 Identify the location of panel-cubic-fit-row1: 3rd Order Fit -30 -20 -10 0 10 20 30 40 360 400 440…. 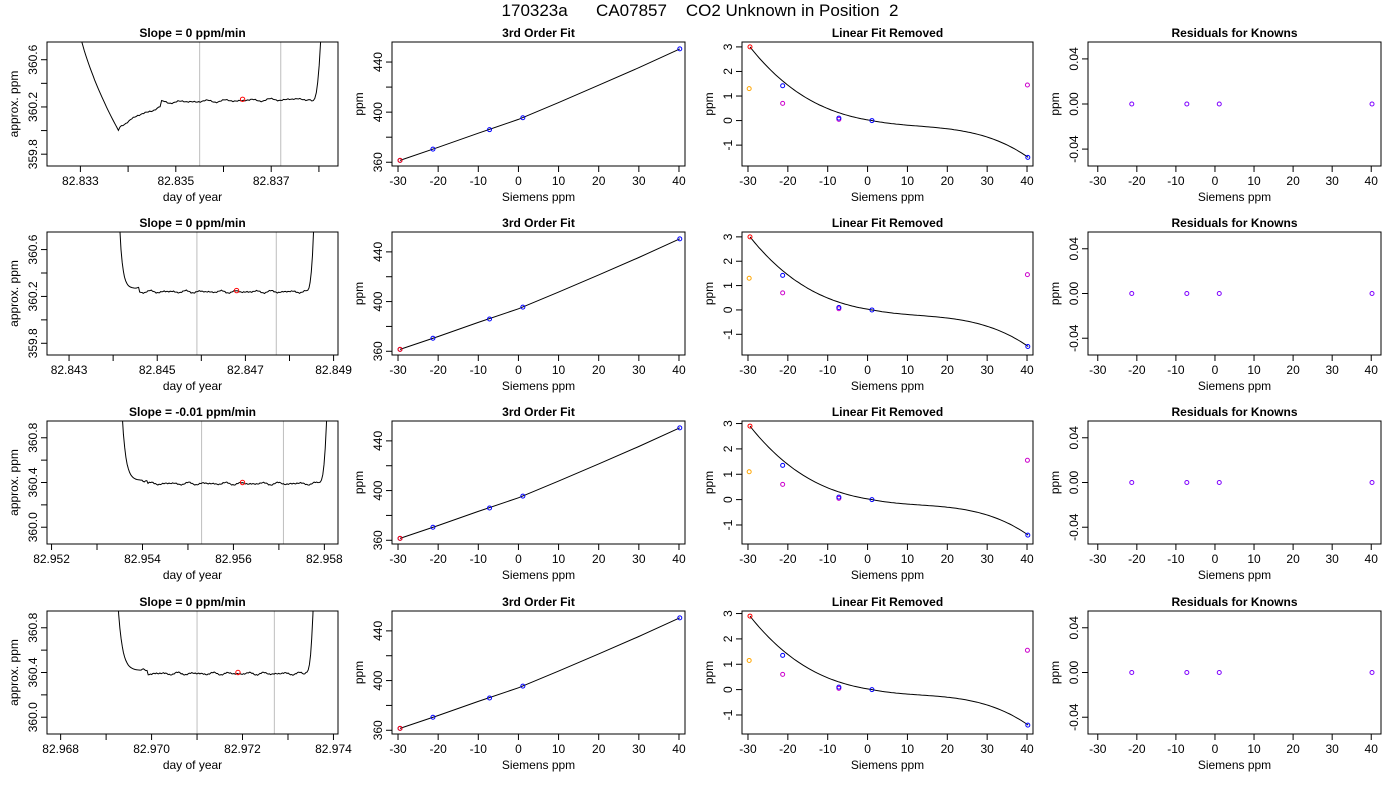
(519, 115).